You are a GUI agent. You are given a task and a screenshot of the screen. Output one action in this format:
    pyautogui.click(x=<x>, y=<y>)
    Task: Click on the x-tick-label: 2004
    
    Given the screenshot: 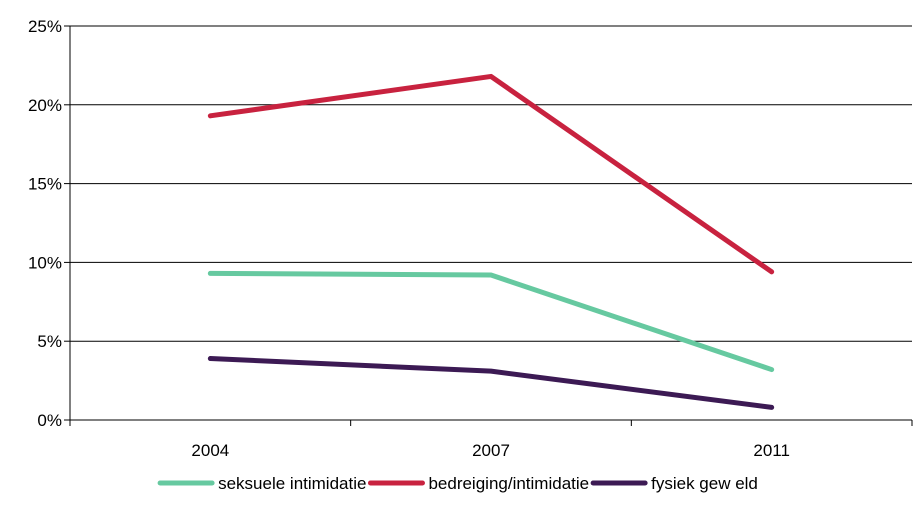 What is the action you would take?
    pyautogui.click(x=210, y=450)
    